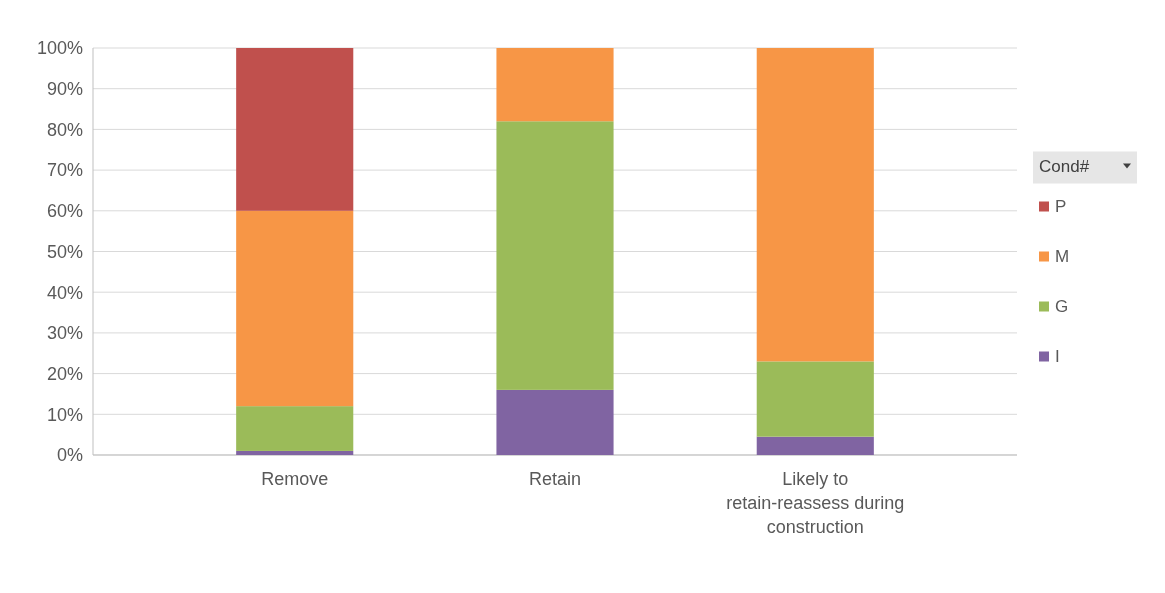 This screenshot has width=1165, height=593. What do you see at coordinates (64, 211) in the screenshot?
I see `y-tick-label: 60%` at bounding box center [64, 211].